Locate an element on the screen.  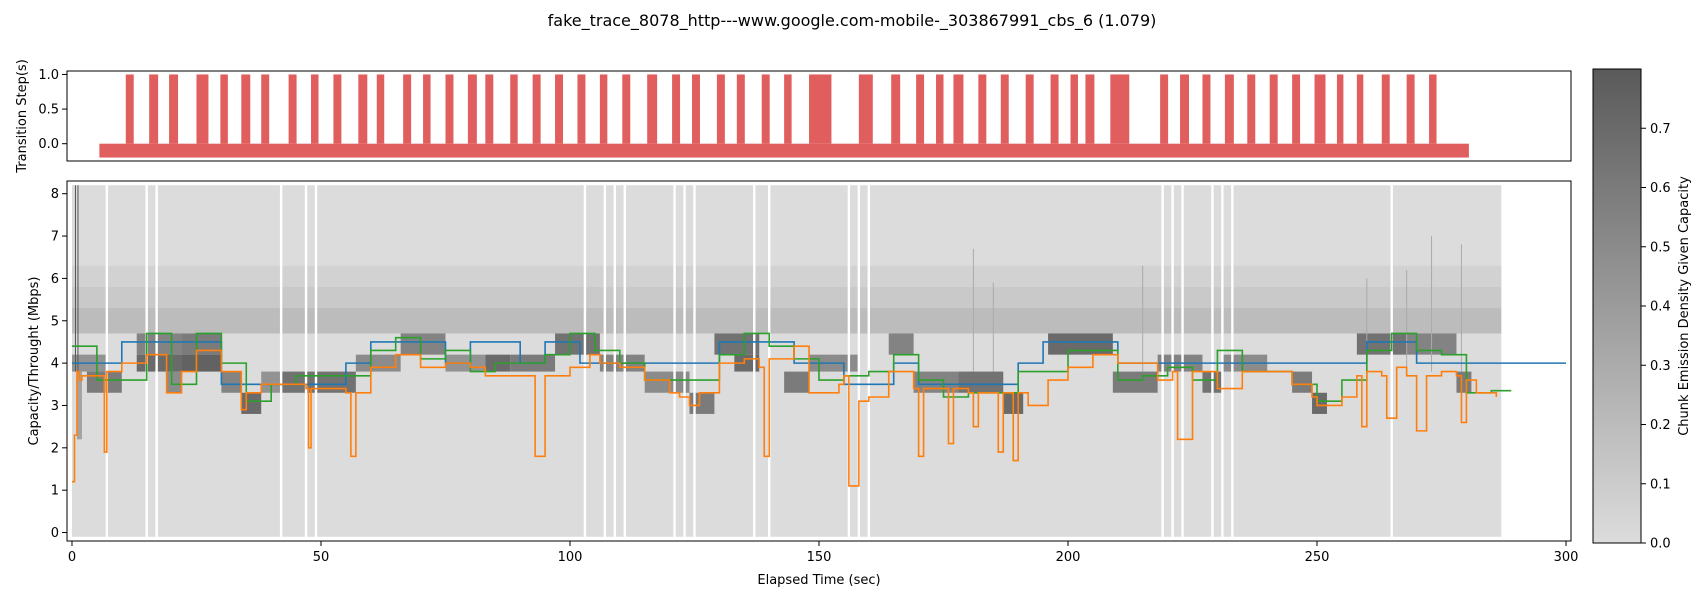
y-tick-label: 8 is located at coordinates (55, 194).